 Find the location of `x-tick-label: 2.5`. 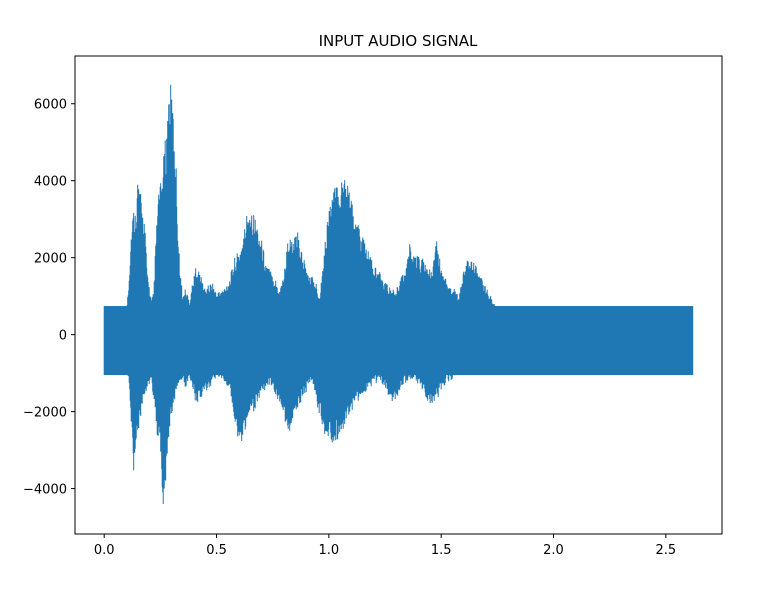

x-tick-label: 2.5 is located at coordinates (665, 550).